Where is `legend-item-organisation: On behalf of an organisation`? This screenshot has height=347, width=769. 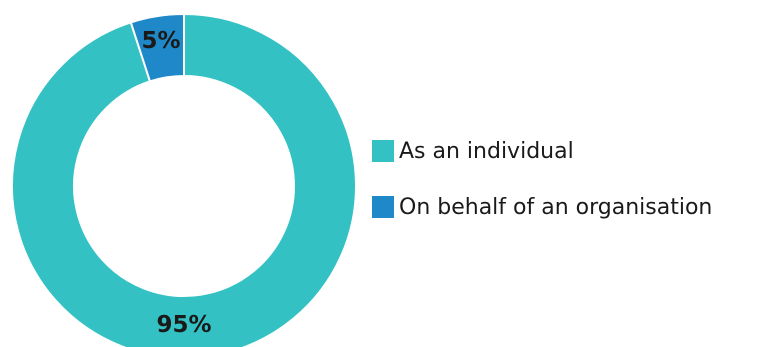
legend-item-organisation: On behalf of an organisation is located at coordinates (542, 207).